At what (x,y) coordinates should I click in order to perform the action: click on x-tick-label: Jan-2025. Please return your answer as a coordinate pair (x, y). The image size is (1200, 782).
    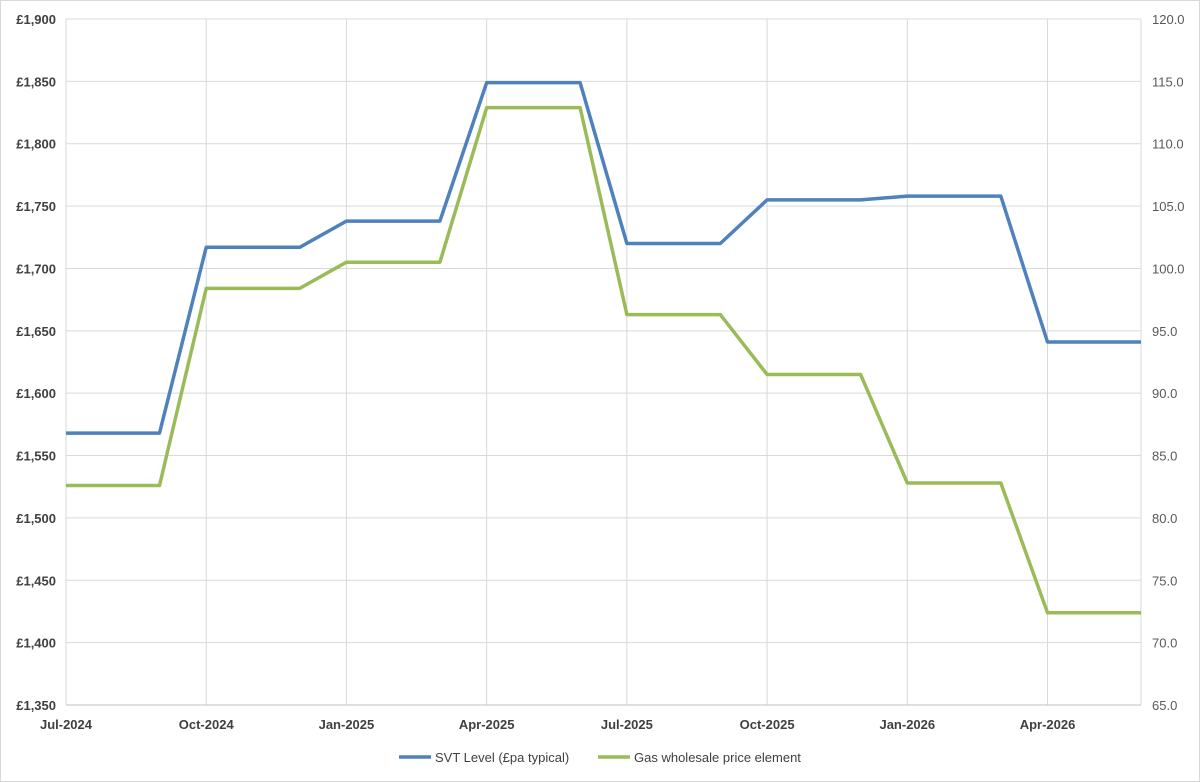
    Looking at the image, I should click on (347, 724).